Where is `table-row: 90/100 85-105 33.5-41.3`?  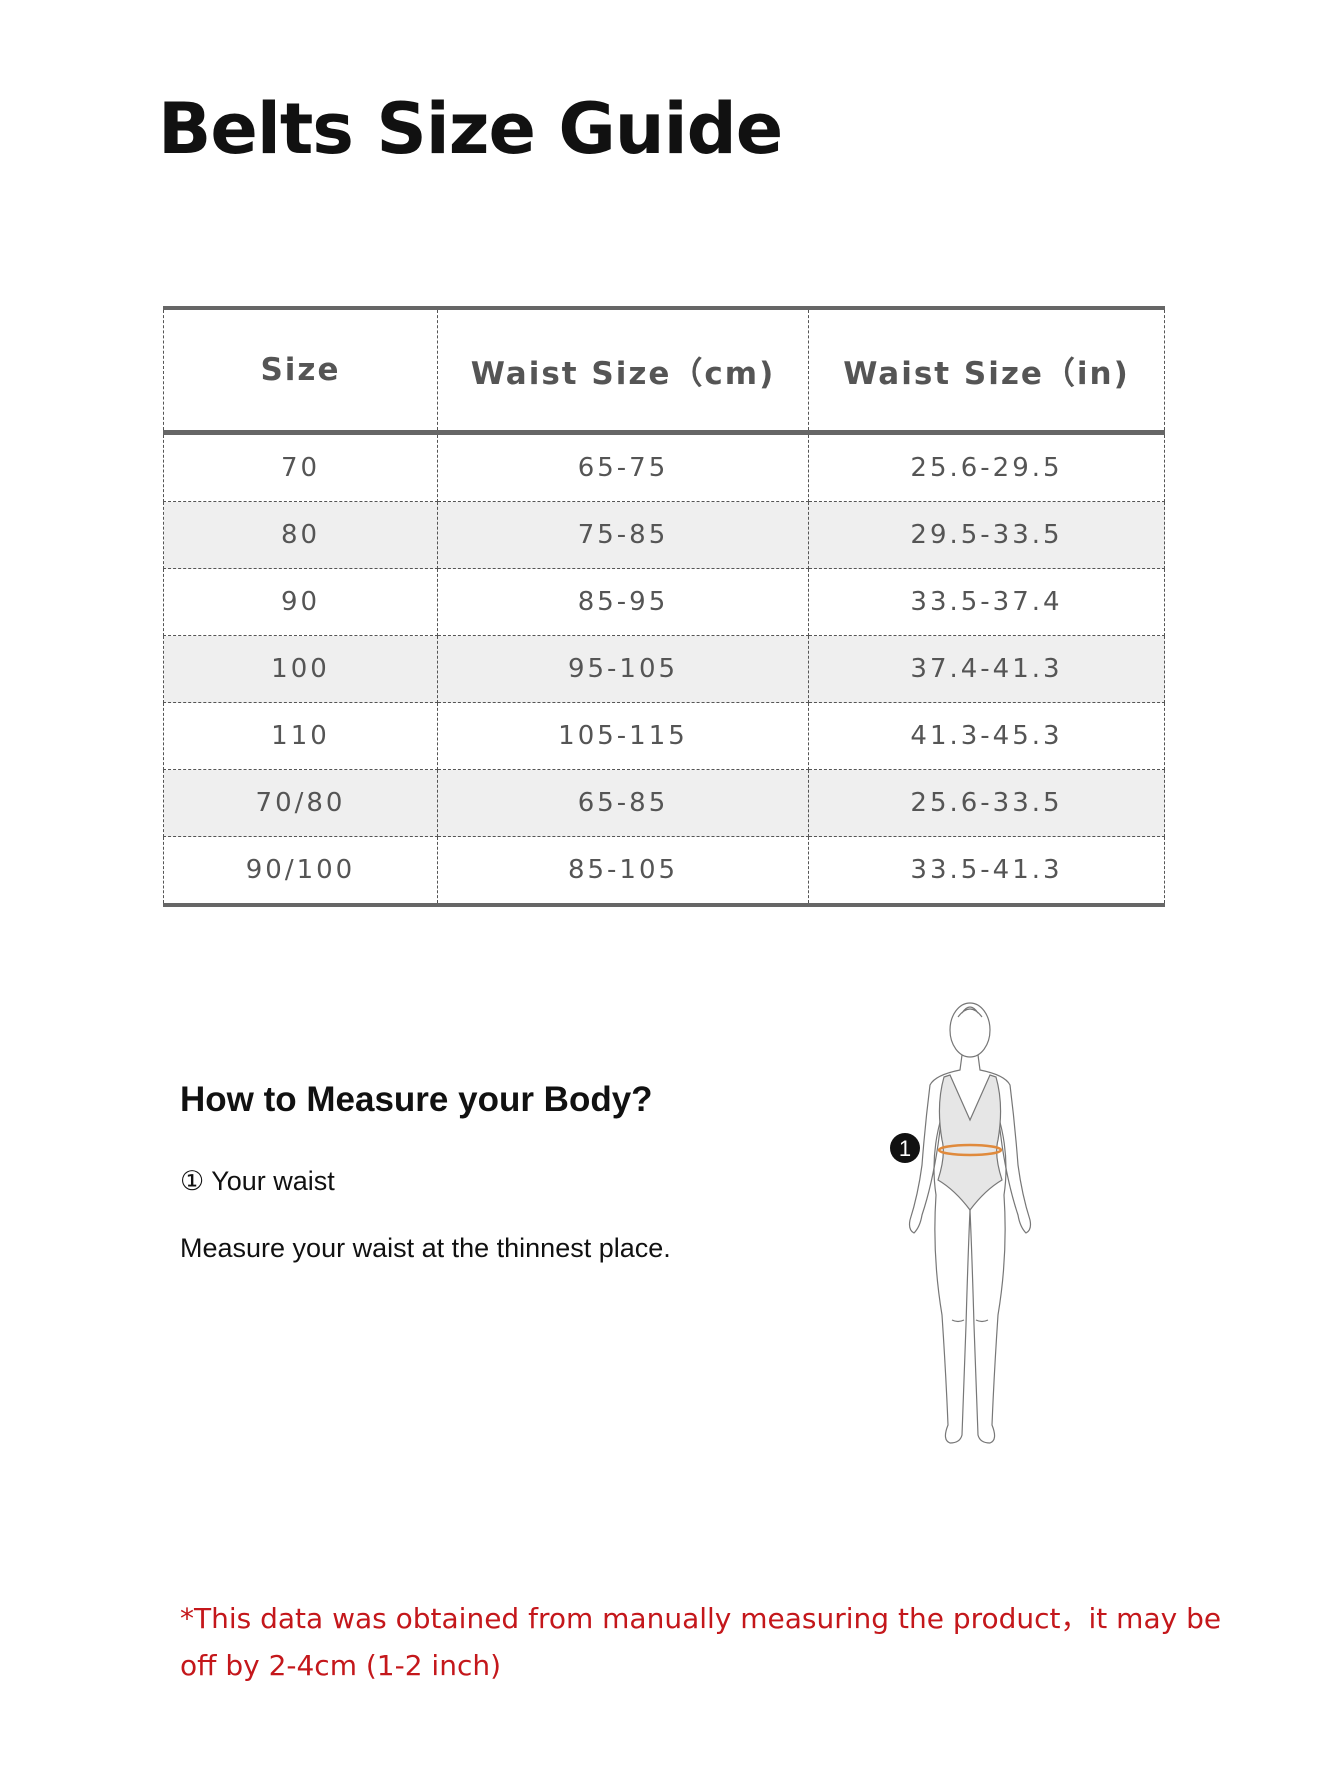 table-row: 90/100 85-105 33.5-41.3 is located at coordinates (664, 871).